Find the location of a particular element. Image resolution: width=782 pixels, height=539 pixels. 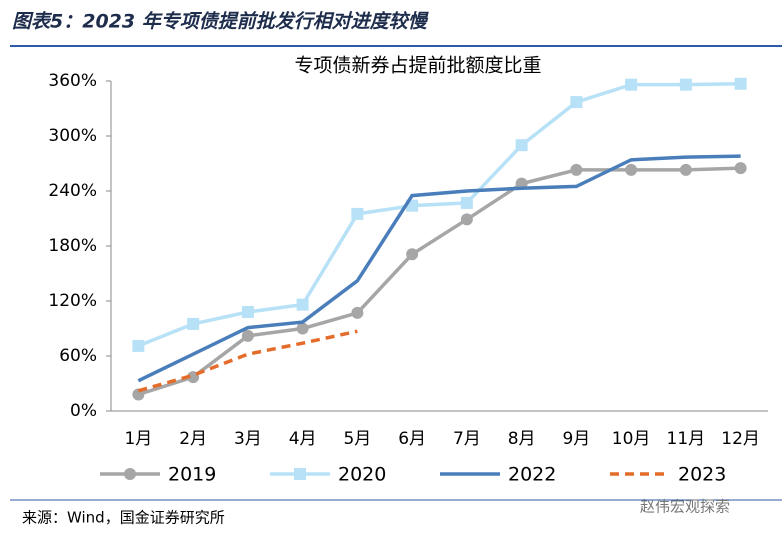

legend-label: 2020 is located at coordinates (362, 475).